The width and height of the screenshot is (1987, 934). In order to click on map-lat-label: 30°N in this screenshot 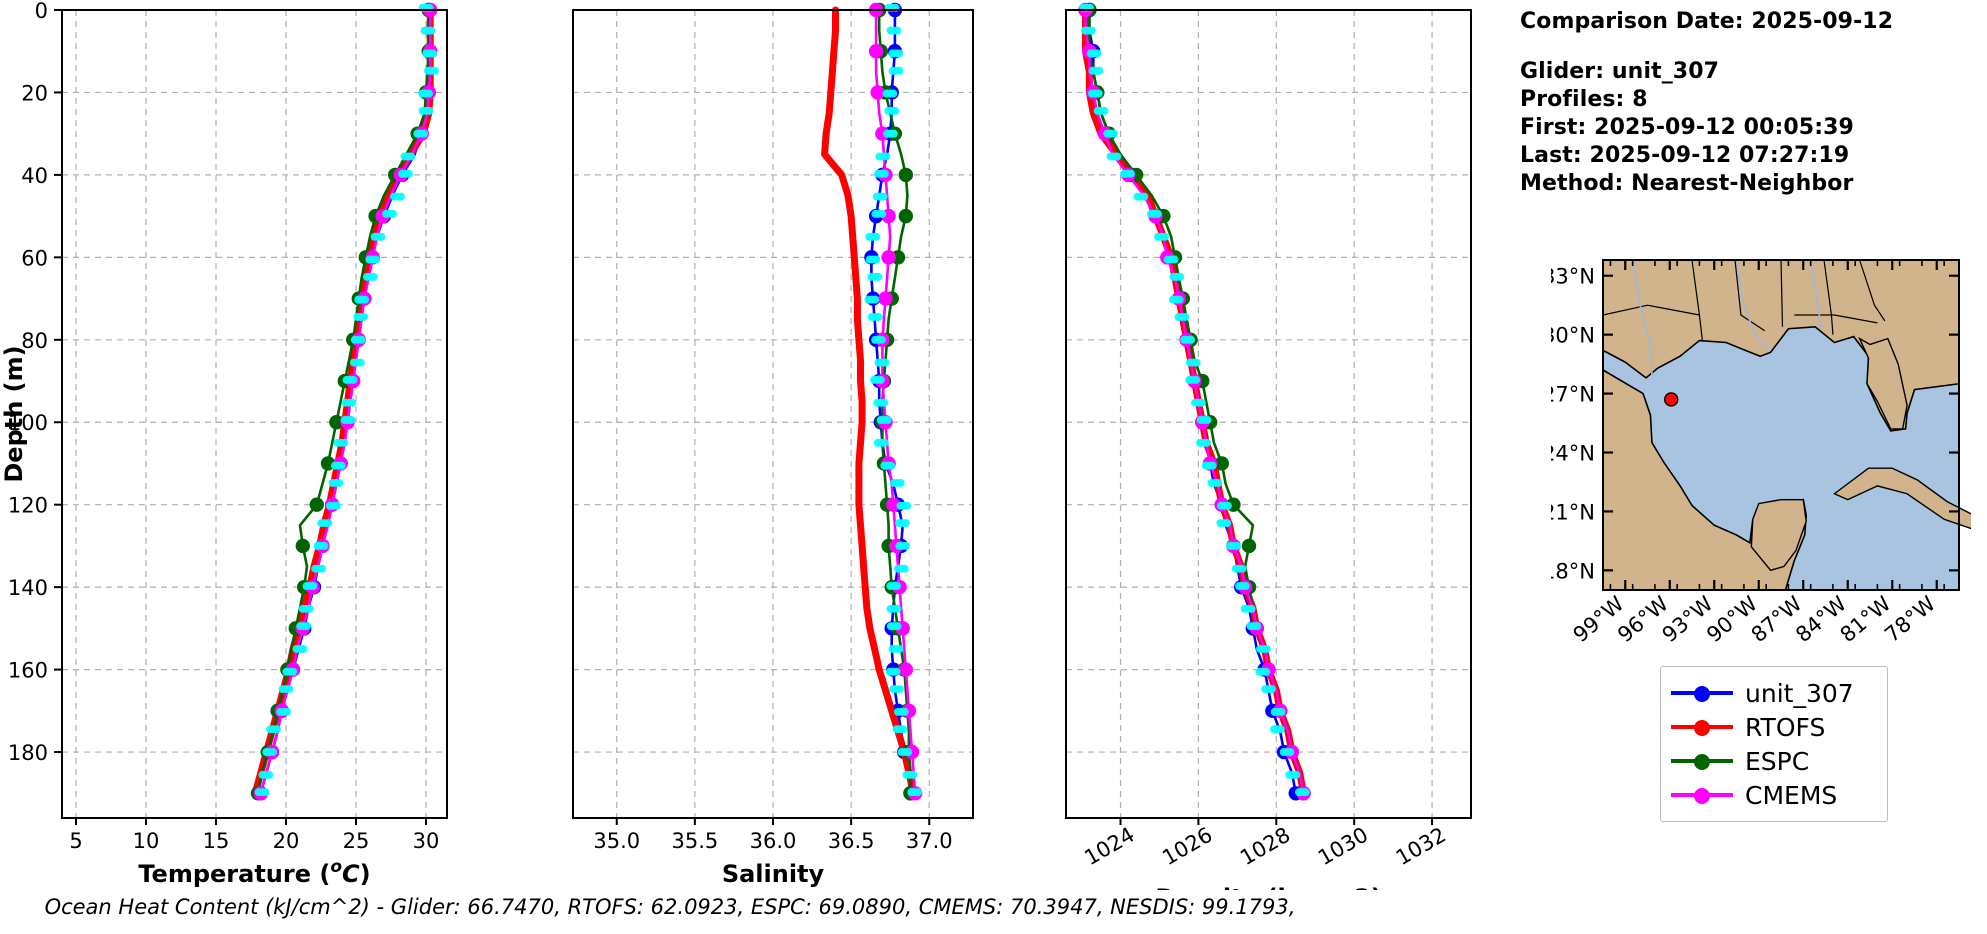, I will do `click(1573, 336)`.